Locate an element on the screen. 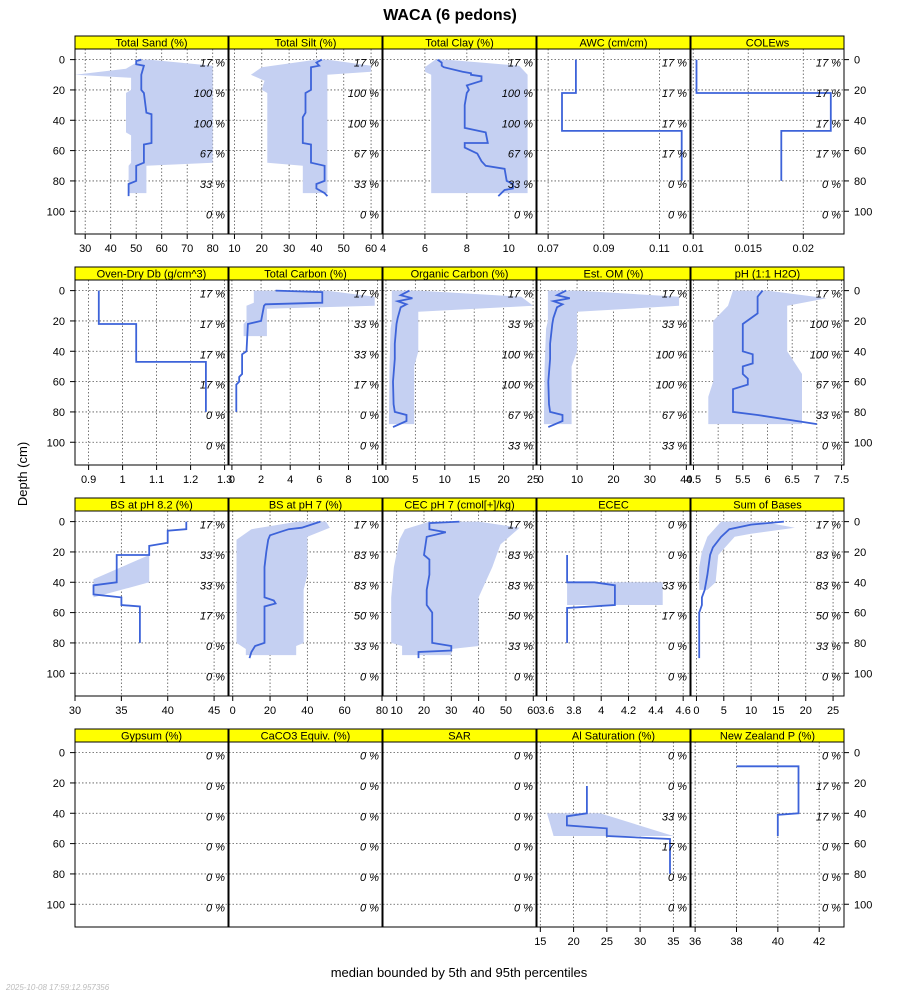 Image resolution: width=900 pixels, height=1000 pixels. x-tick-label: 35 is located at coordinates (121, 711).